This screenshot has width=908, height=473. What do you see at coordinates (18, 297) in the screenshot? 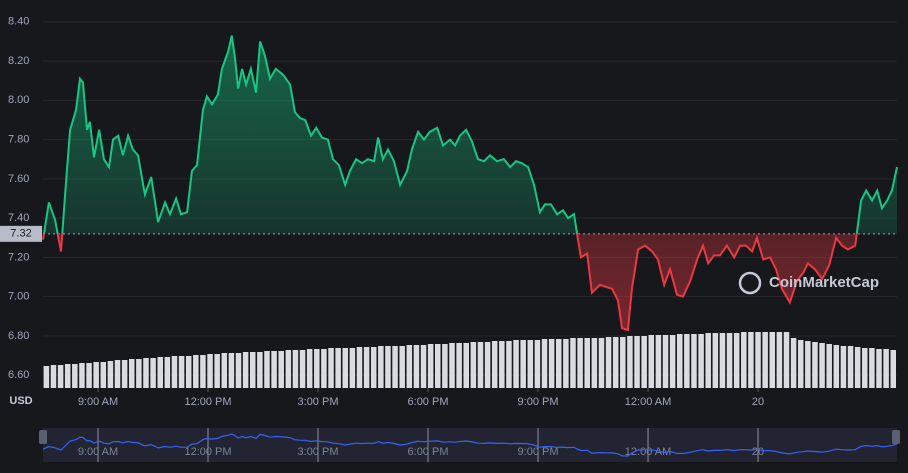
I see `y-tick-label: 7.00` at bounding box center [18, 297].